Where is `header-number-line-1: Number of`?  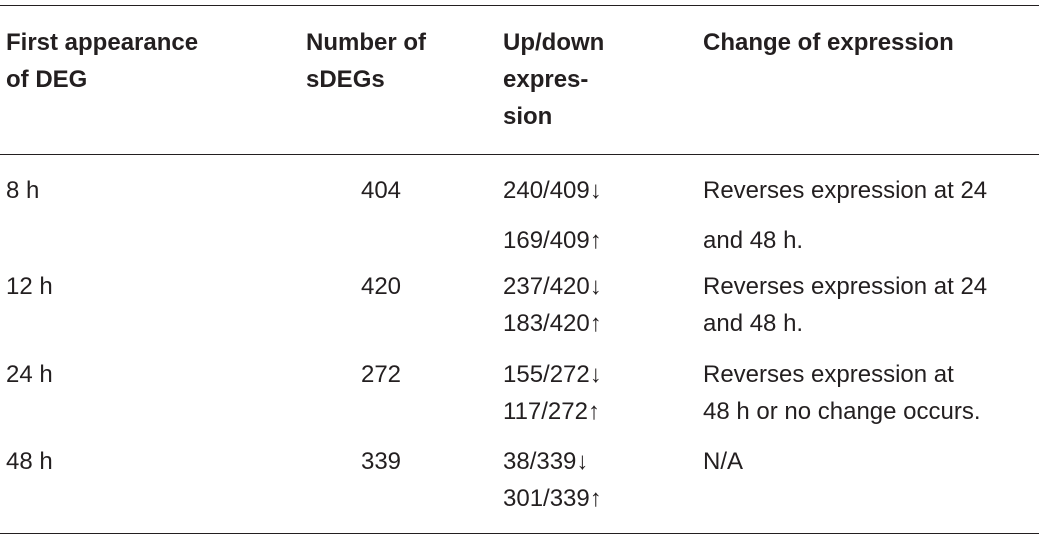 header-number-line-1: Number of is located at coordinates (366, 42).